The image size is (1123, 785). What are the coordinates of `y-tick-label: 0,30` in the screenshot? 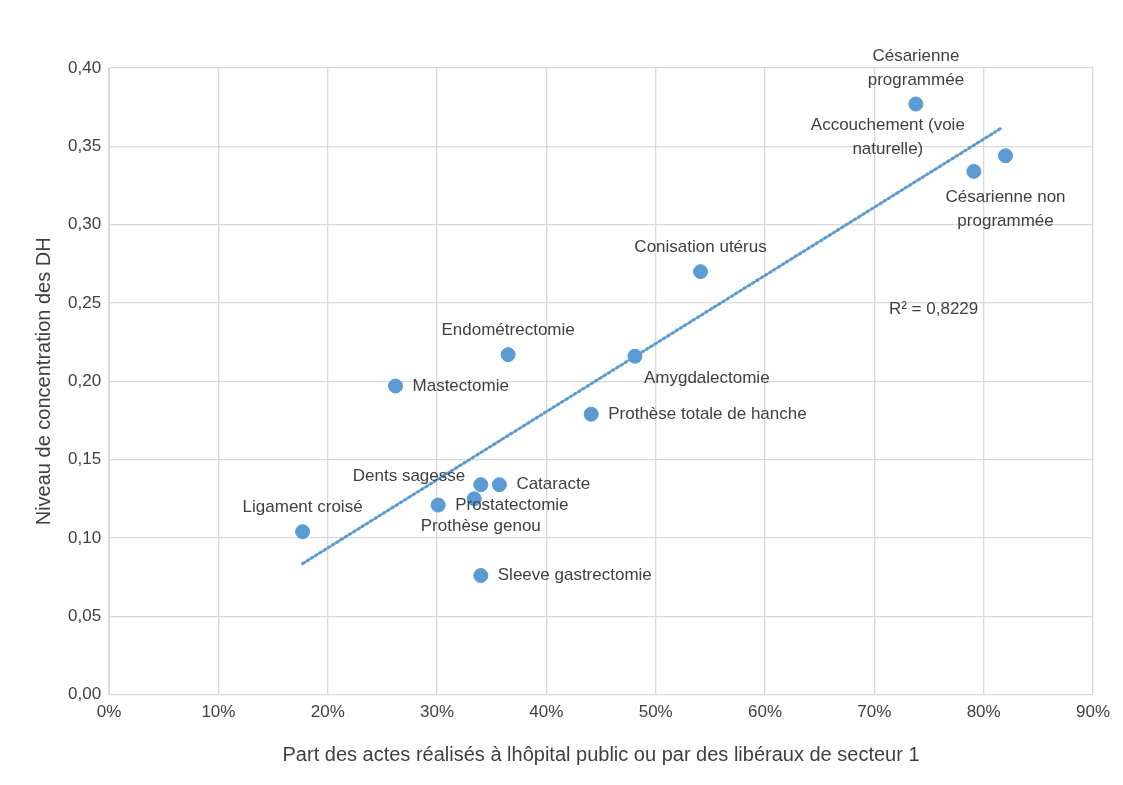 It's located at (84, 224).